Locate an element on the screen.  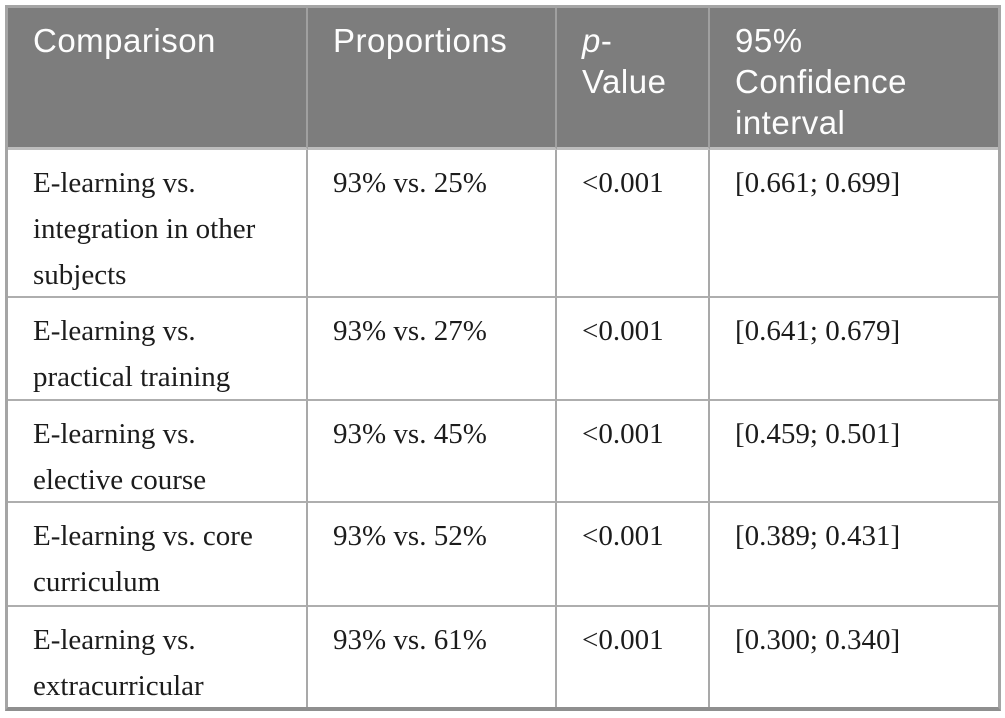
table-cell-proportions: 93% vs. 52% is located at coordinates (432, 555).